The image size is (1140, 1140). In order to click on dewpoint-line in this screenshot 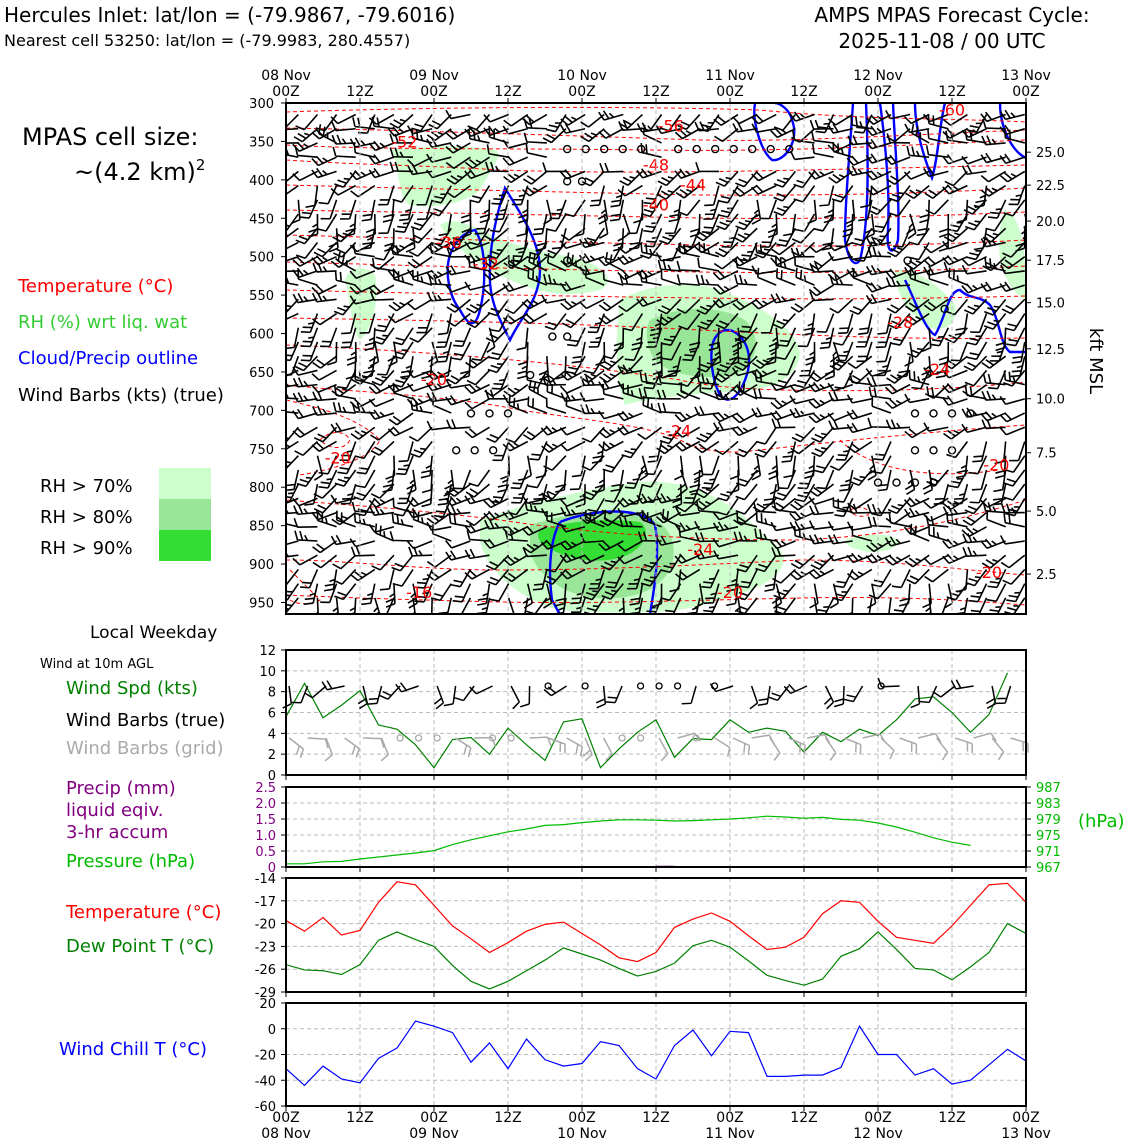, I will do `click(656, 956)`.